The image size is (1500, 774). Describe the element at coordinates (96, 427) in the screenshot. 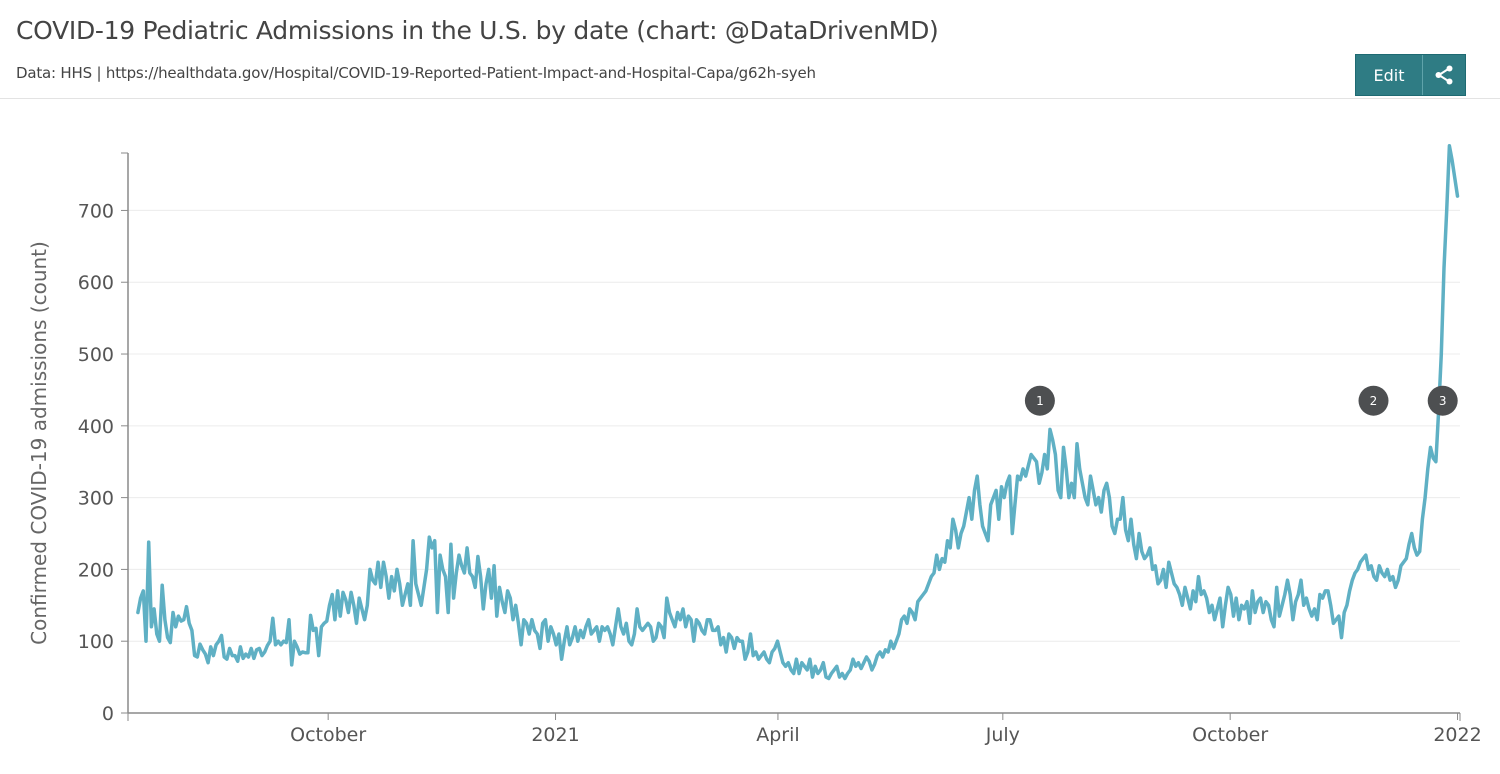

I see `y-tick-label: 400` at that location.